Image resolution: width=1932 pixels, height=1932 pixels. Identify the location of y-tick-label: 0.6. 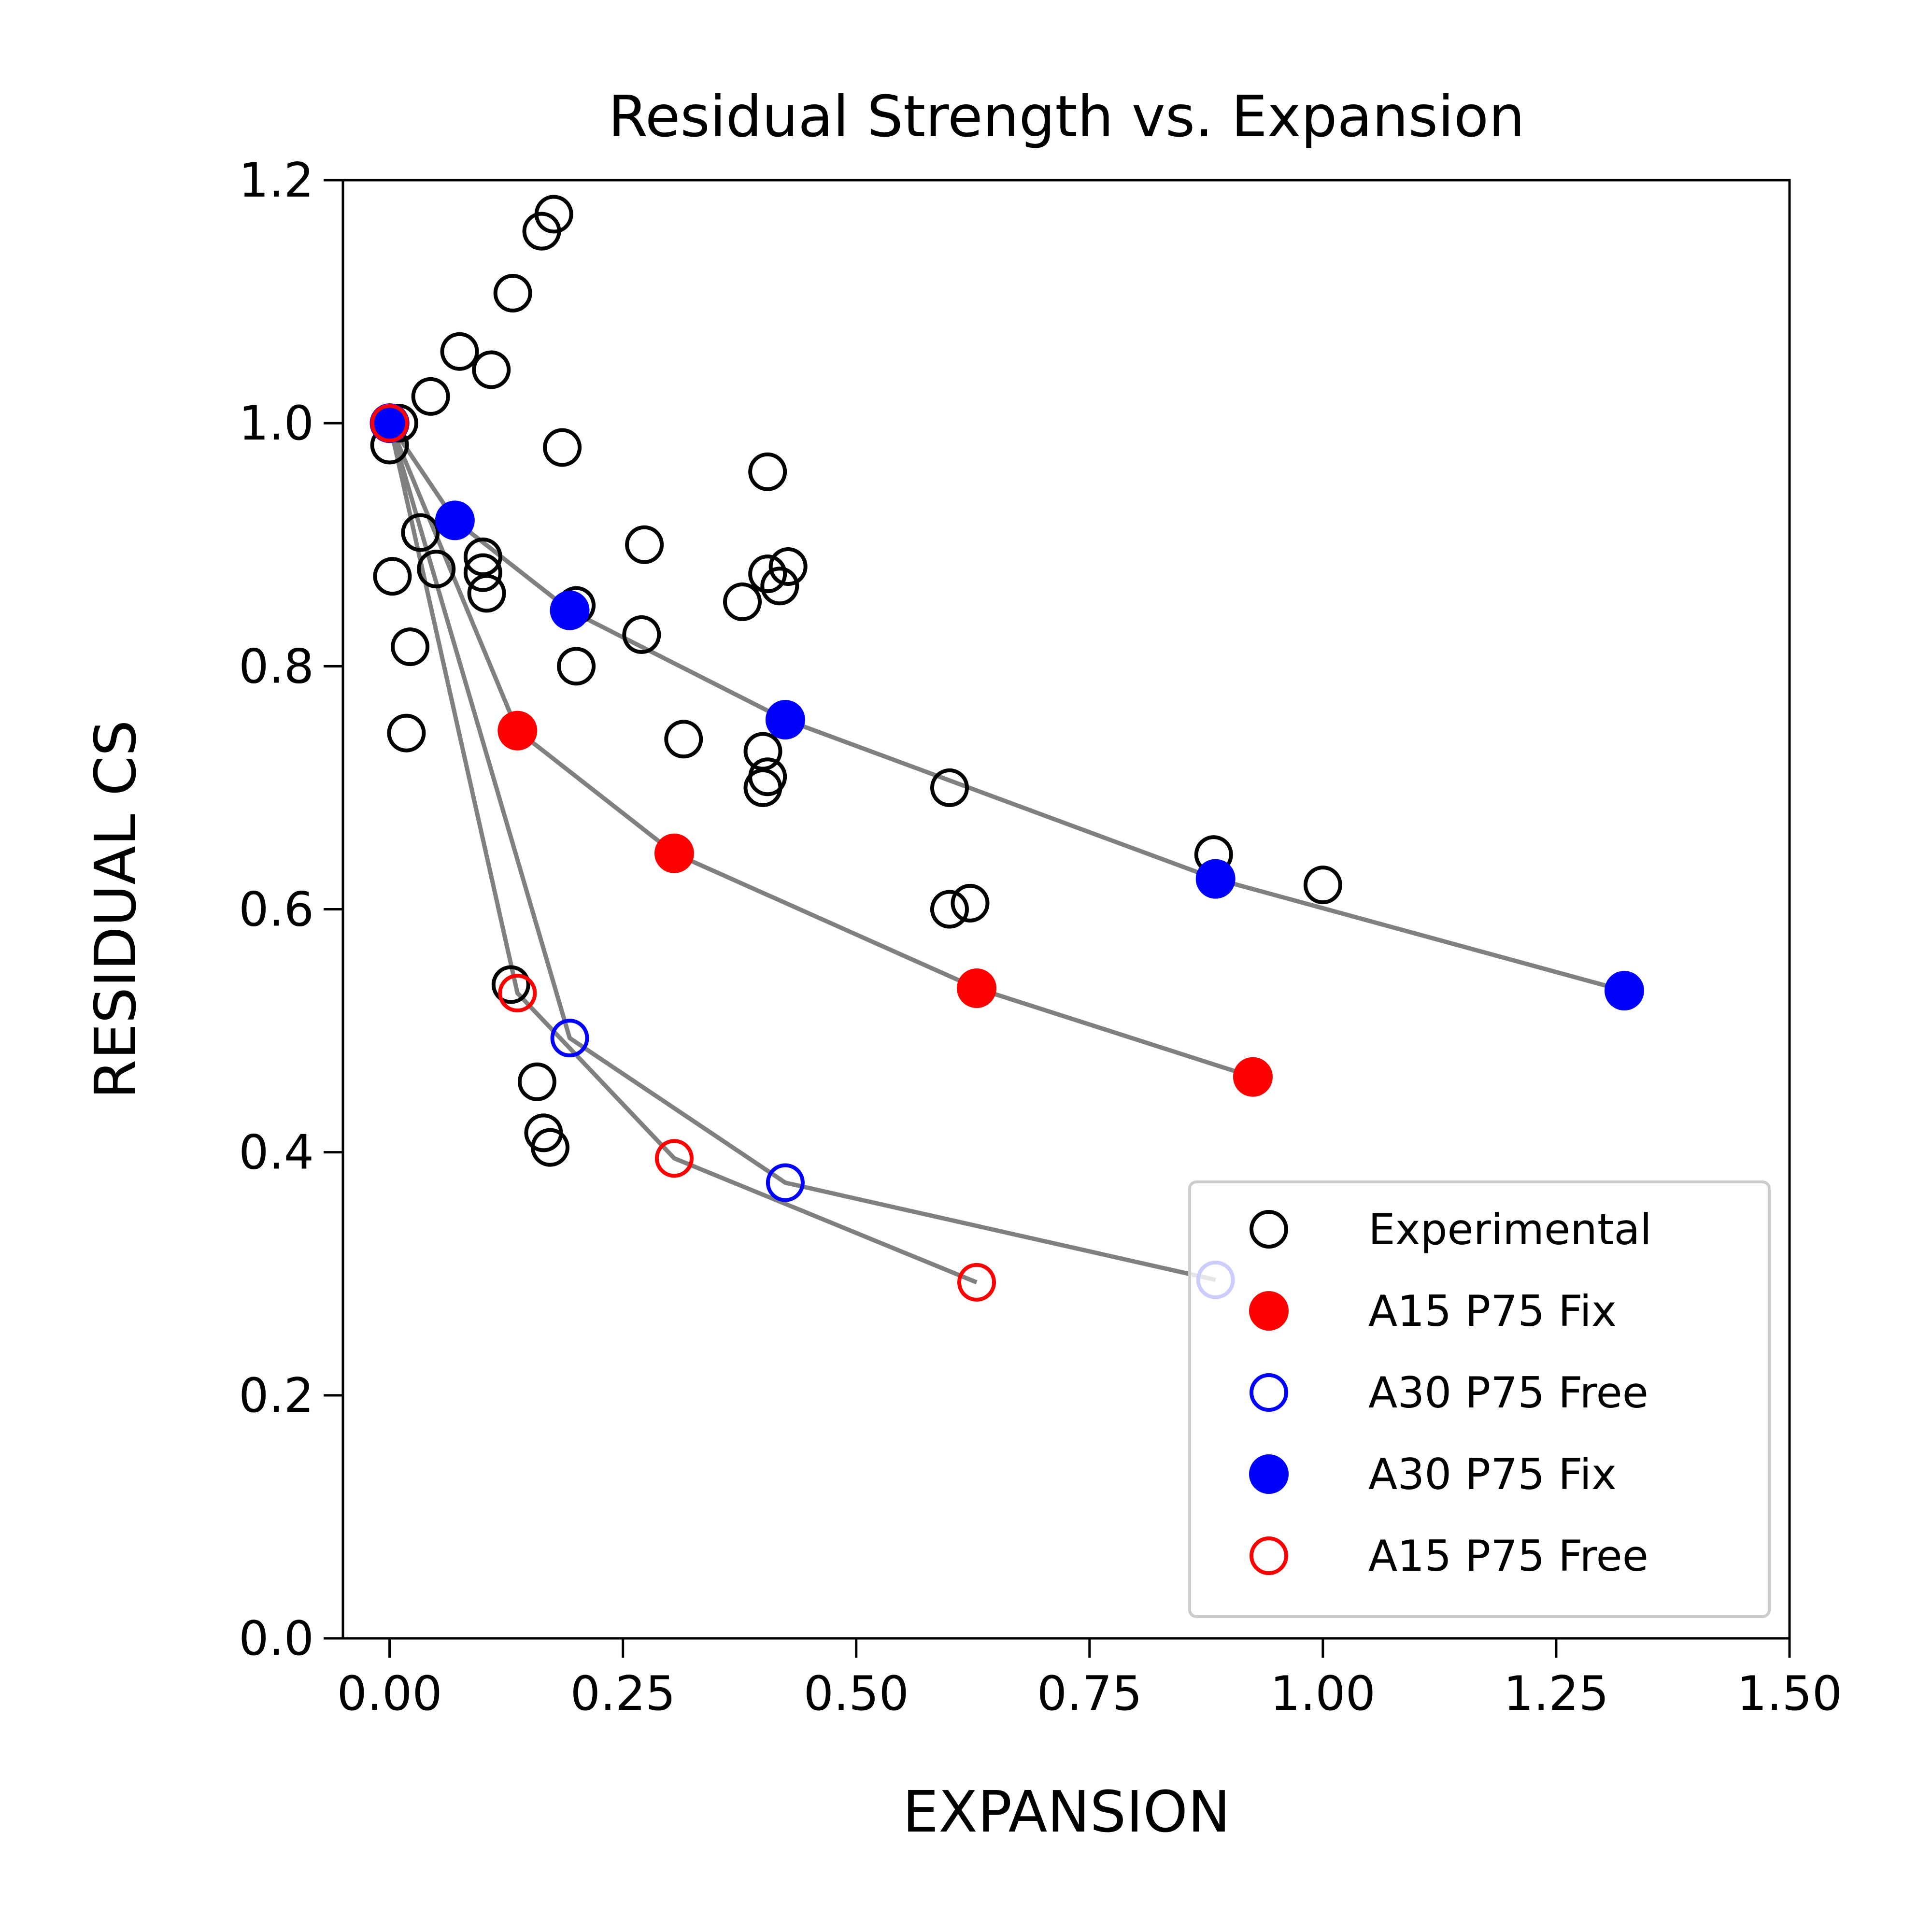
(276, 910).